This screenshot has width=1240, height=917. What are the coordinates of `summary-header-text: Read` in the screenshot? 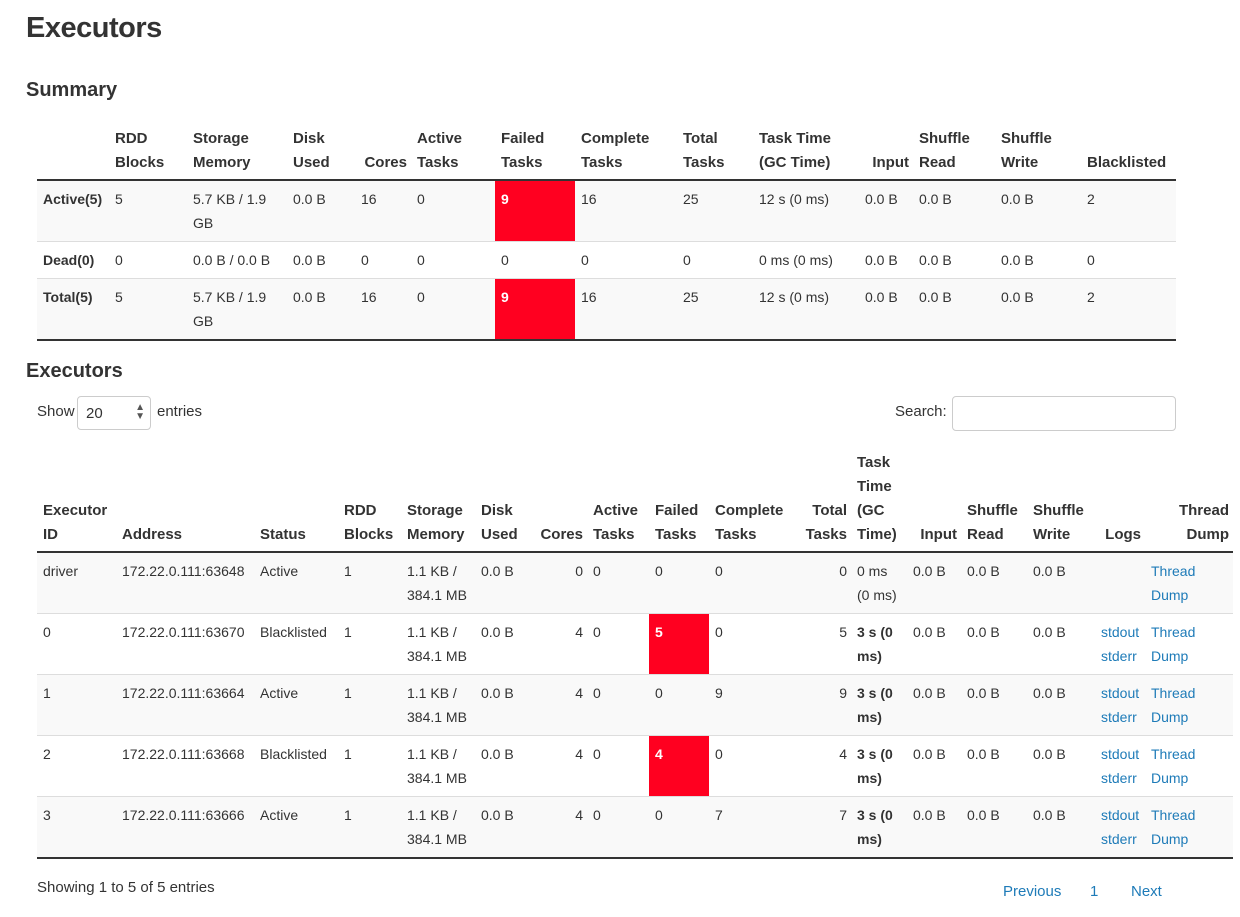 It's located at (937, 162).